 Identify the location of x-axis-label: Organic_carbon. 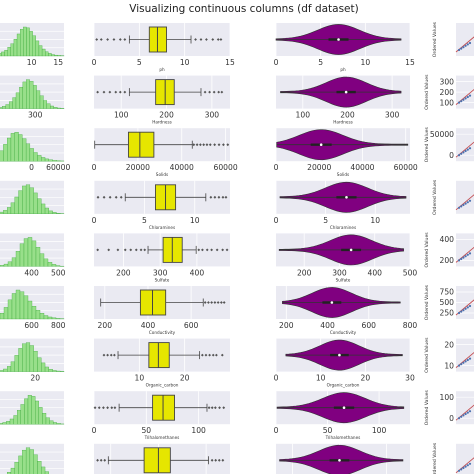
(343, 385).